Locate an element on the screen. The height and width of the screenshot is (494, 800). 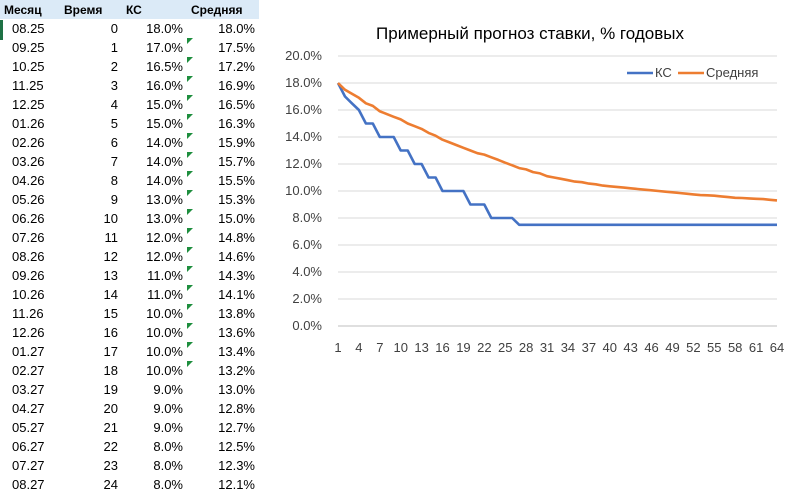
cell-average: 13.2% is located at coordinates (223, 370).